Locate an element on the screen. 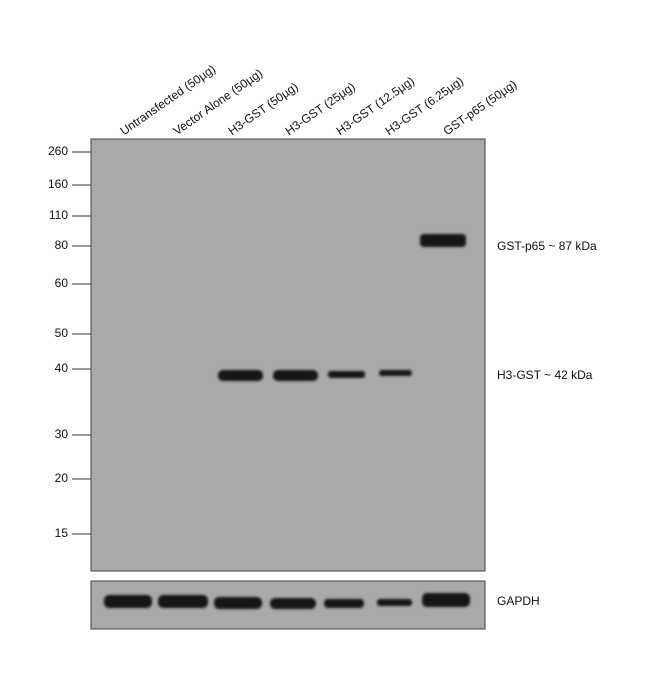 The width and height of the screenshot is (650, 677). marker-label: 60 is located at coordinates (62, 283).